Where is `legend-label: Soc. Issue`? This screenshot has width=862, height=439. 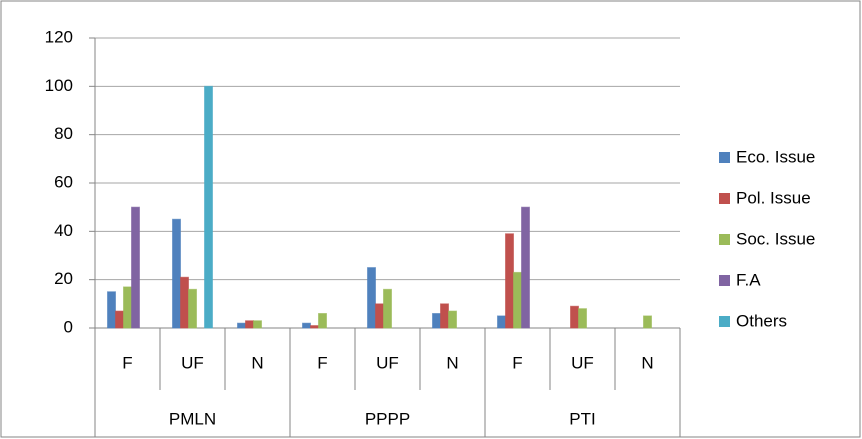 legend-label: Soc. Issue is located at coordinates (775, 238).